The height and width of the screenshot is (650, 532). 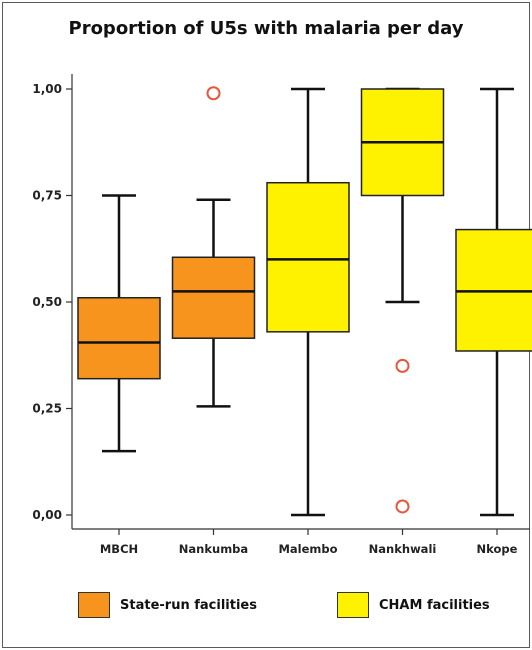 What do you see at coordinates (188, 605) in the screenshot?
I see `legend-label-state-run: State-run facilities` at bounding box center [188, 605].